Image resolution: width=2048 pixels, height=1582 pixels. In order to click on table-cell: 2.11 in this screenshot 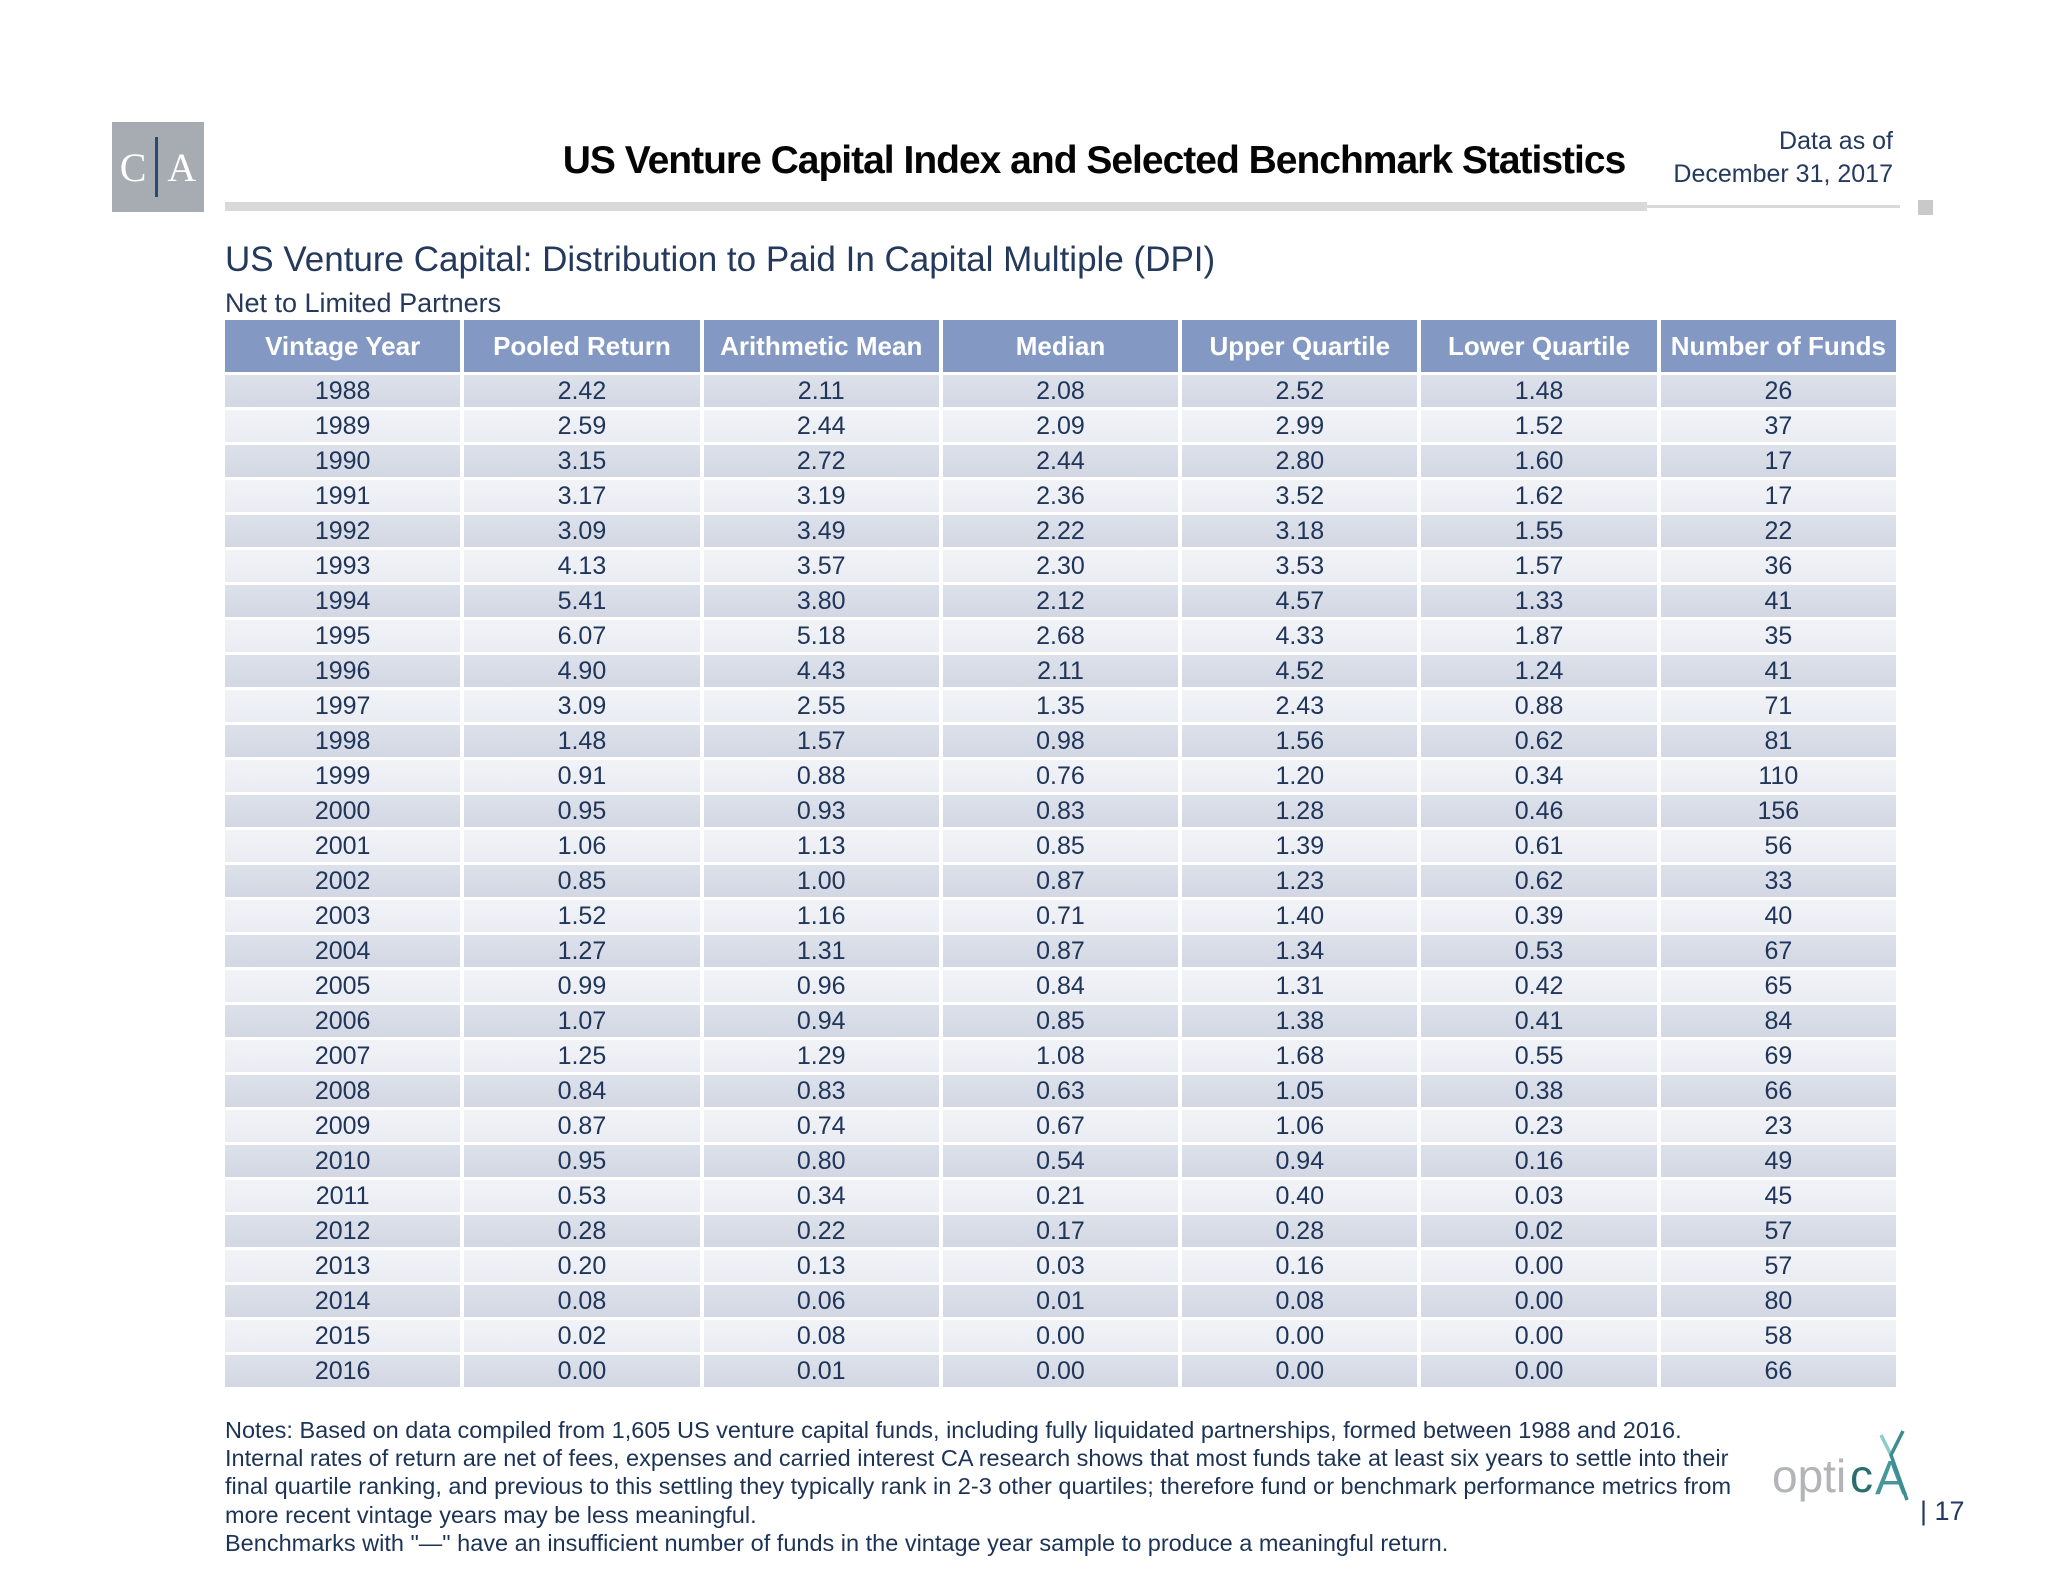, I will do `click(1060, 671)`.